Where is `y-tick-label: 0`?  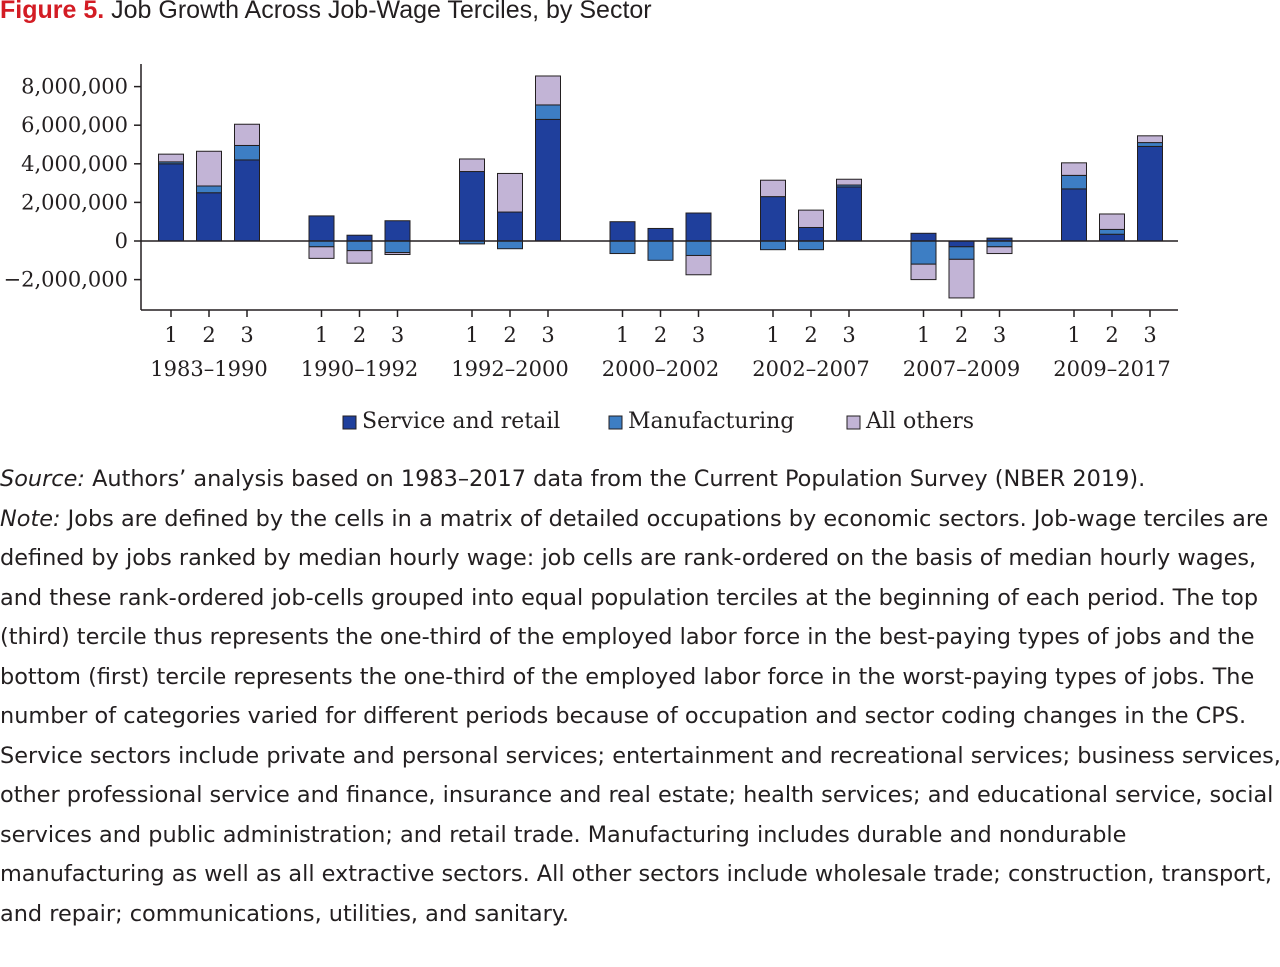
y-tick-label: 0 is located at coordinates (121, 241).